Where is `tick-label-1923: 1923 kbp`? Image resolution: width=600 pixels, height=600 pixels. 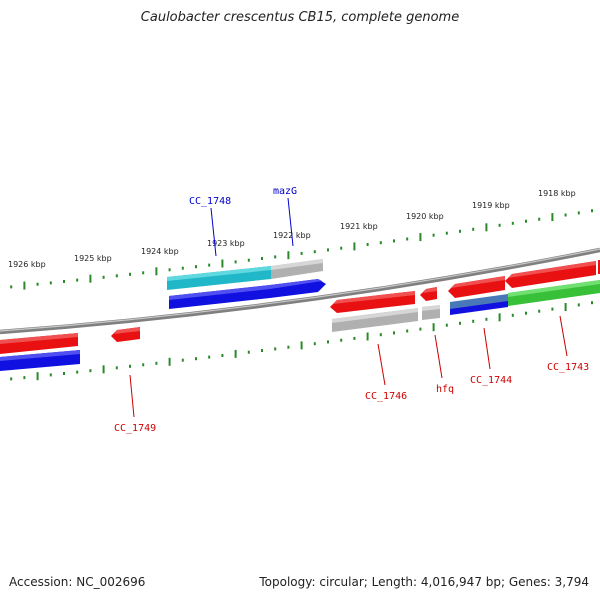 tick-label-1923: 1923 kbp is located at coordinates (226, 243).